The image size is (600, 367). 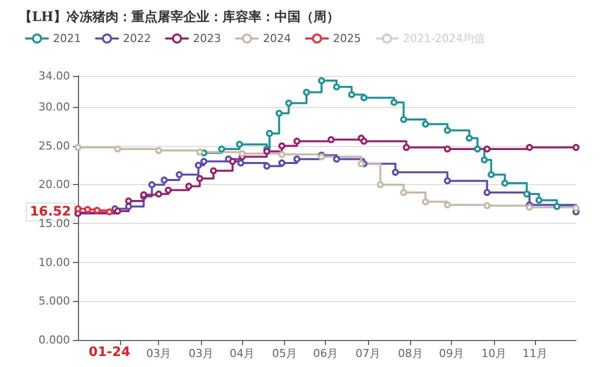 I want to click on y-tick-label: 5.000, so click(x=54, y=301).